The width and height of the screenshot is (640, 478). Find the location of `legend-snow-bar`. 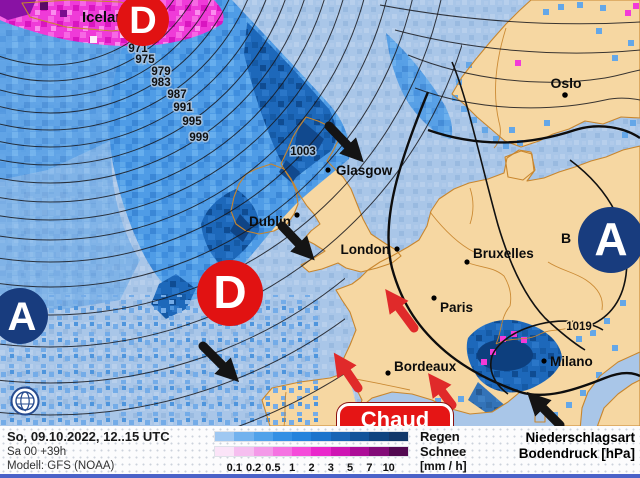

legend-snow-bar is located at coordinates (311, 451).